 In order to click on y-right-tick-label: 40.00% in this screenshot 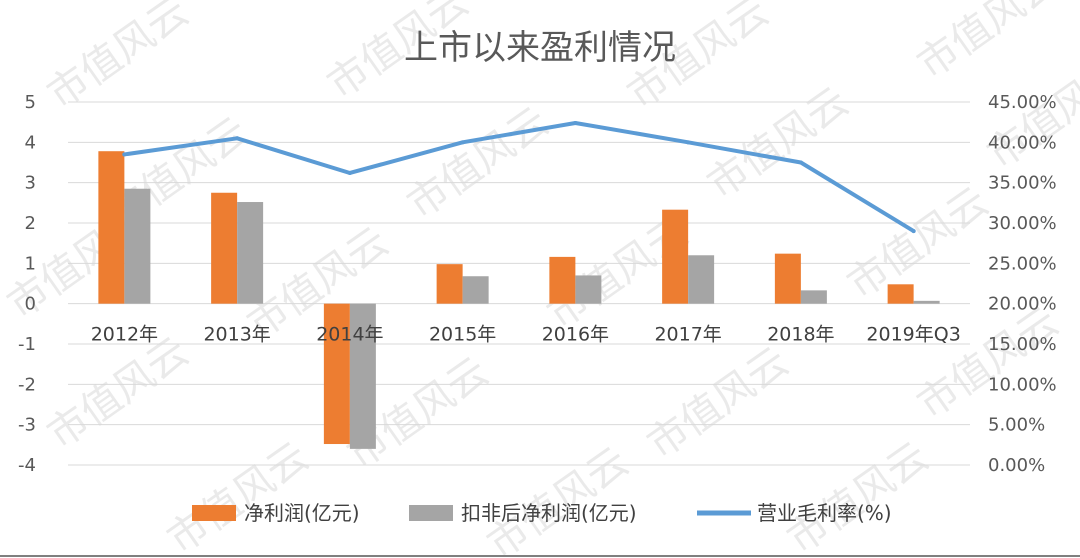, I will do `click(1022, 142)`.